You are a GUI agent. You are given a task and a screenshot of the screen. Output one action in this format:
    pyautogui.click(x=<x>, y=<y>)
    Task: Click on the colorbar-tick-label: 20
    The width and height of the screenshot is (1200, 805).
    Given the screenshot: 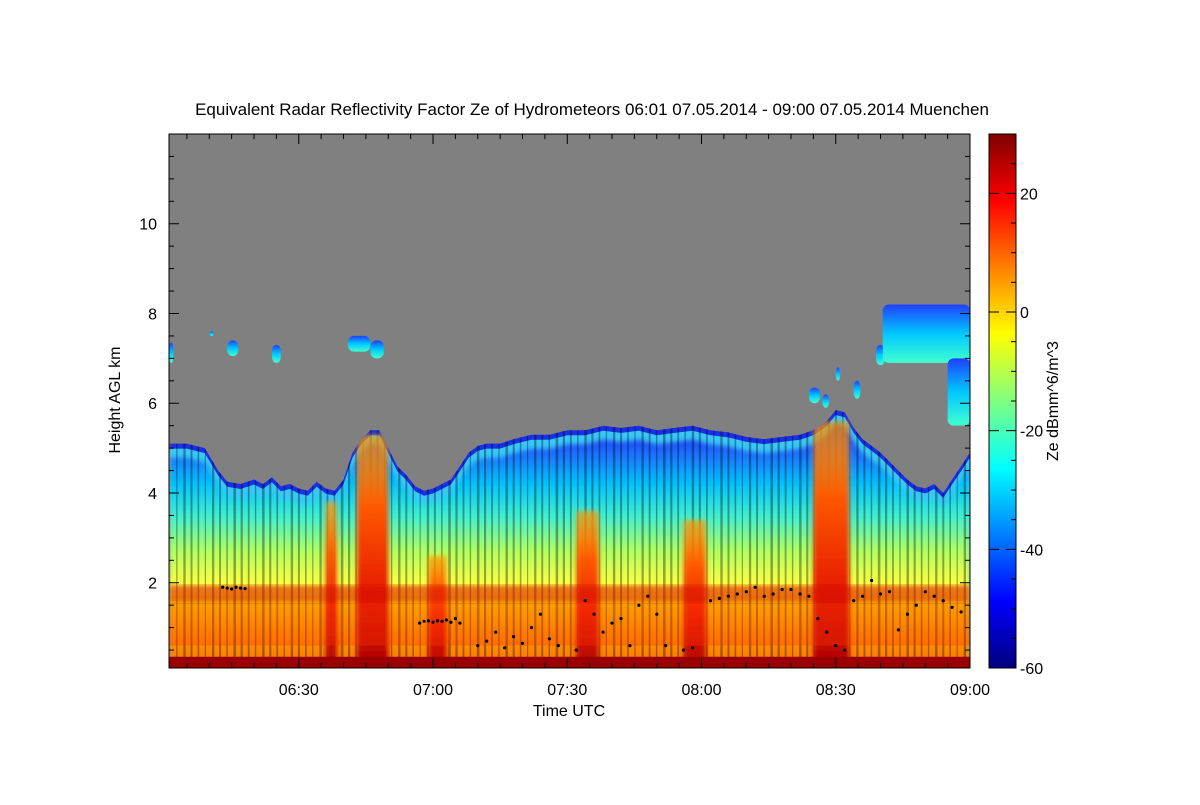 What is the action you would take?
    pyautogui.click(x=1029, y=194)
    